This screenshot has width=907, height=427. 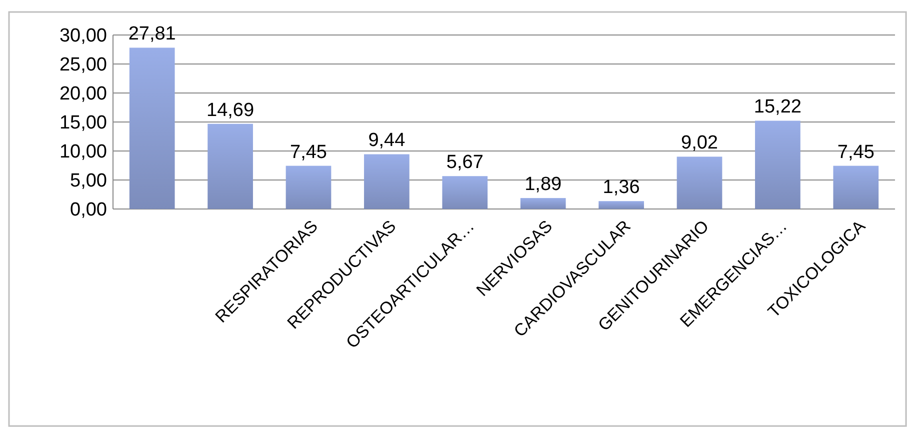 I want to click on data-label: 1,89, so click(x=543, y=185).